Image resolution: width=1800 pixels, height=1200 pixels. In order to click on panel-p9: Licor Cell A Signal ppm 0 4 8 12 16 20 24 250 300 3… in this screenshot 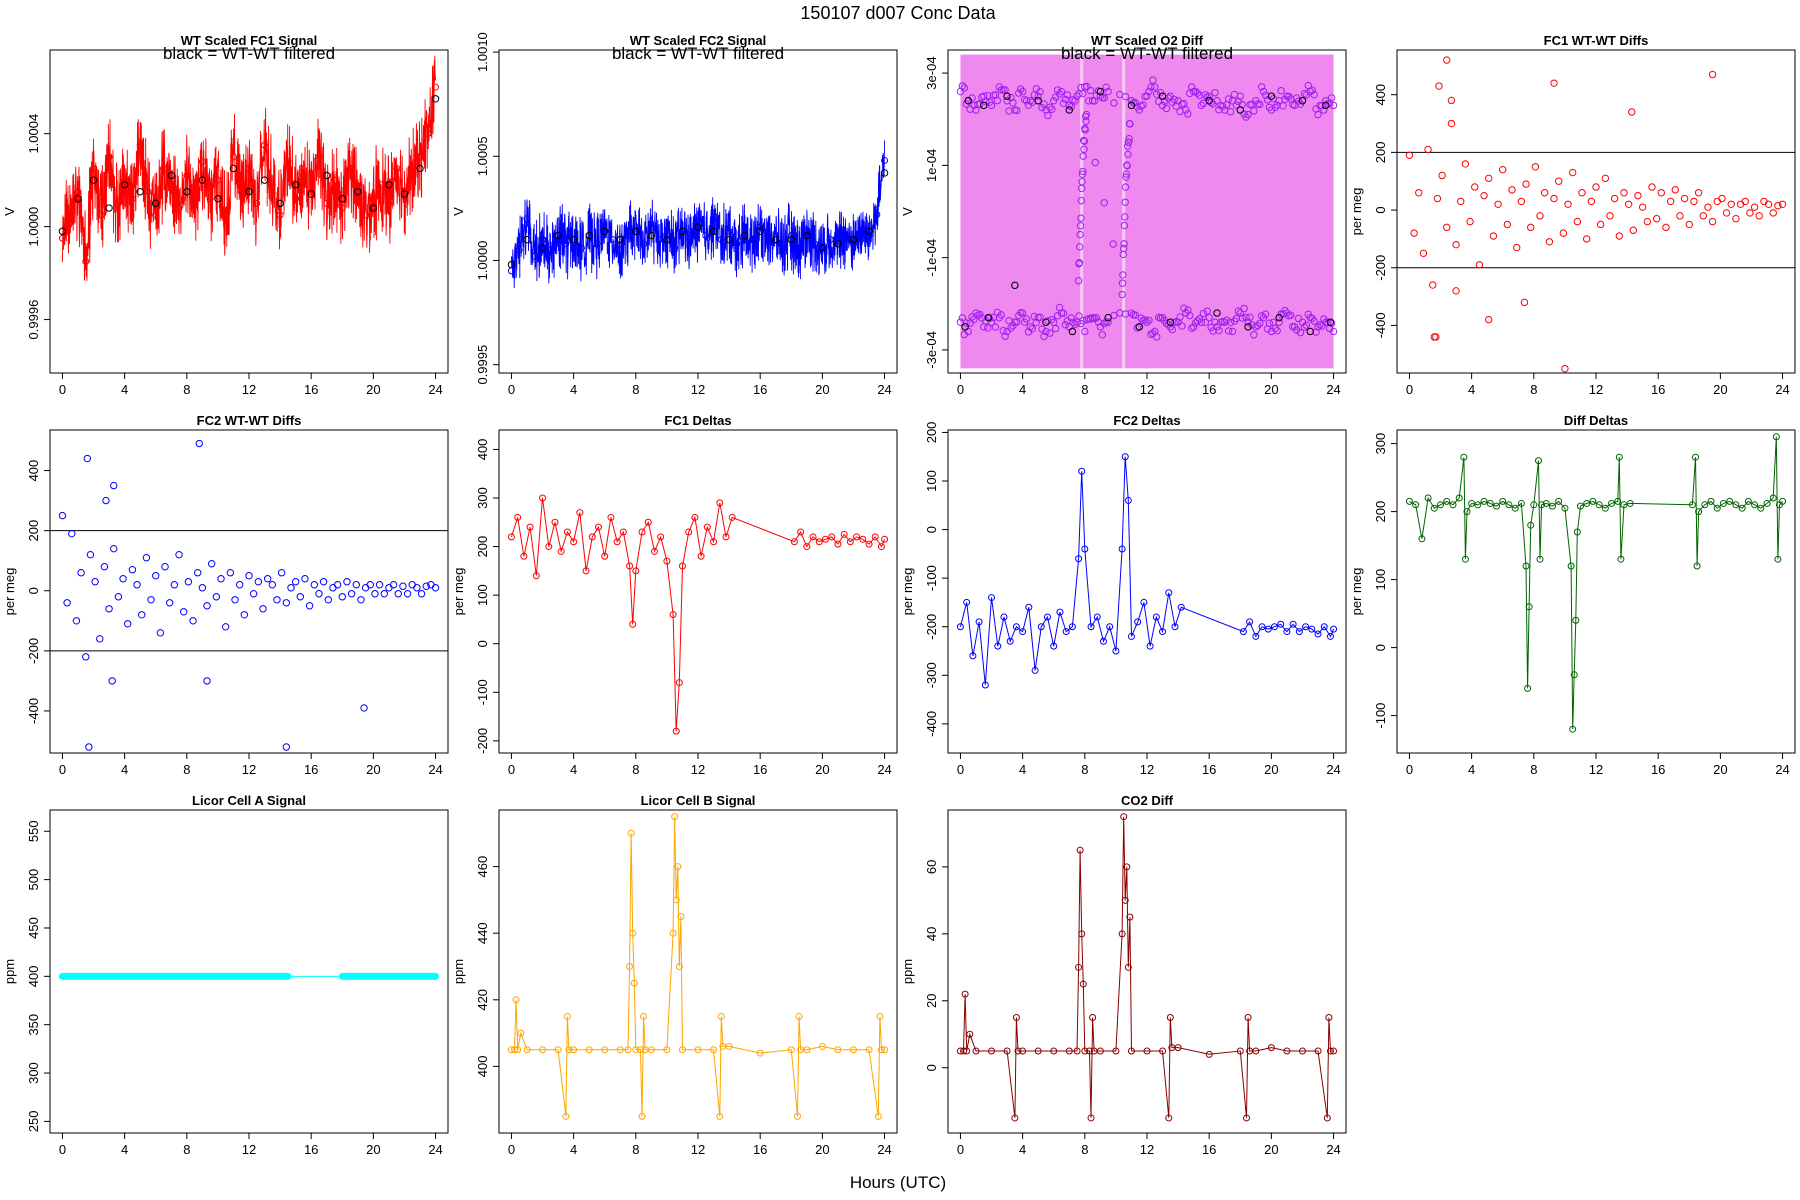, I will do `click(225, 975)`.